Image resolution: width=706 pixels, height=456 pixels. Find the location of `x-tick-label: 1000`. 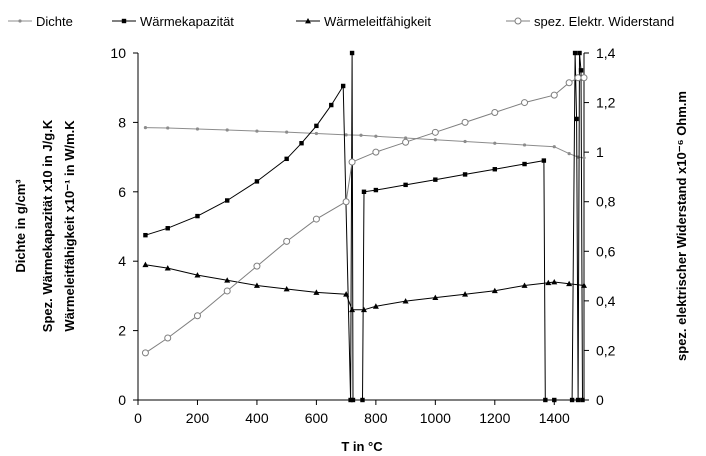

x-tick-label: 1000 is located at coordinates (435, 418).